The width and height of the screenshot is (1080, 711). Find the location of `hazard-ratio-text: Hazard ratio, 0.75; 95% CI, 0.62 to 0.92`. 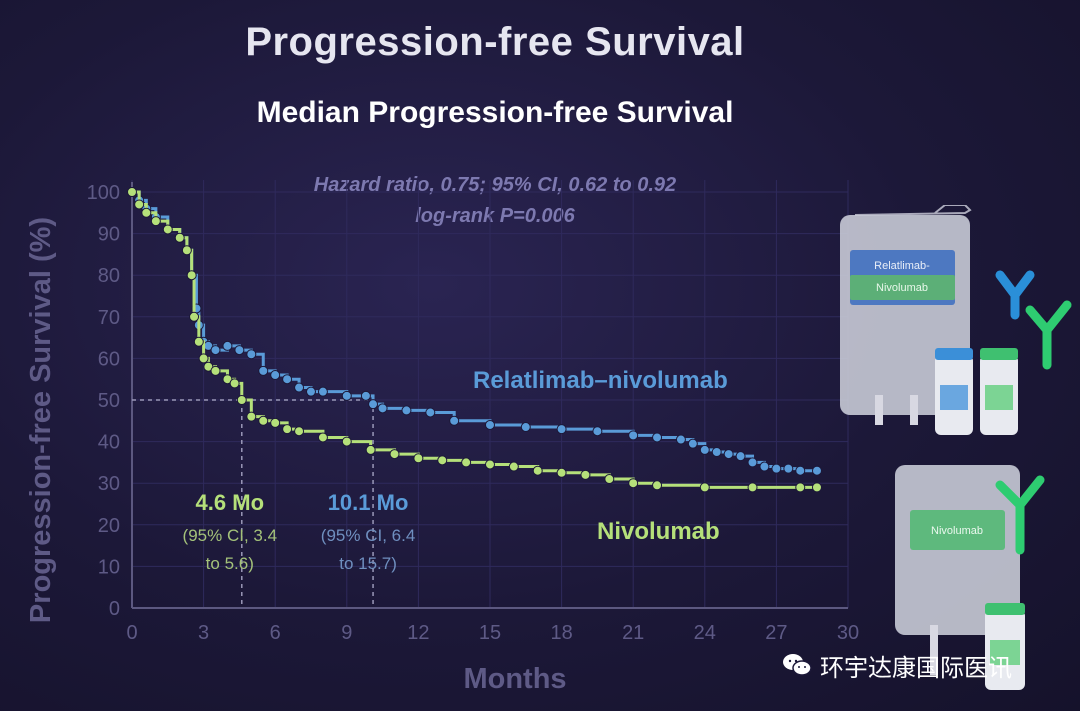

hazard-ratio-text: Hazard ratio, 0.75; 95% CI, 0.62 to 0.92 is located at coordinates (495, 185).